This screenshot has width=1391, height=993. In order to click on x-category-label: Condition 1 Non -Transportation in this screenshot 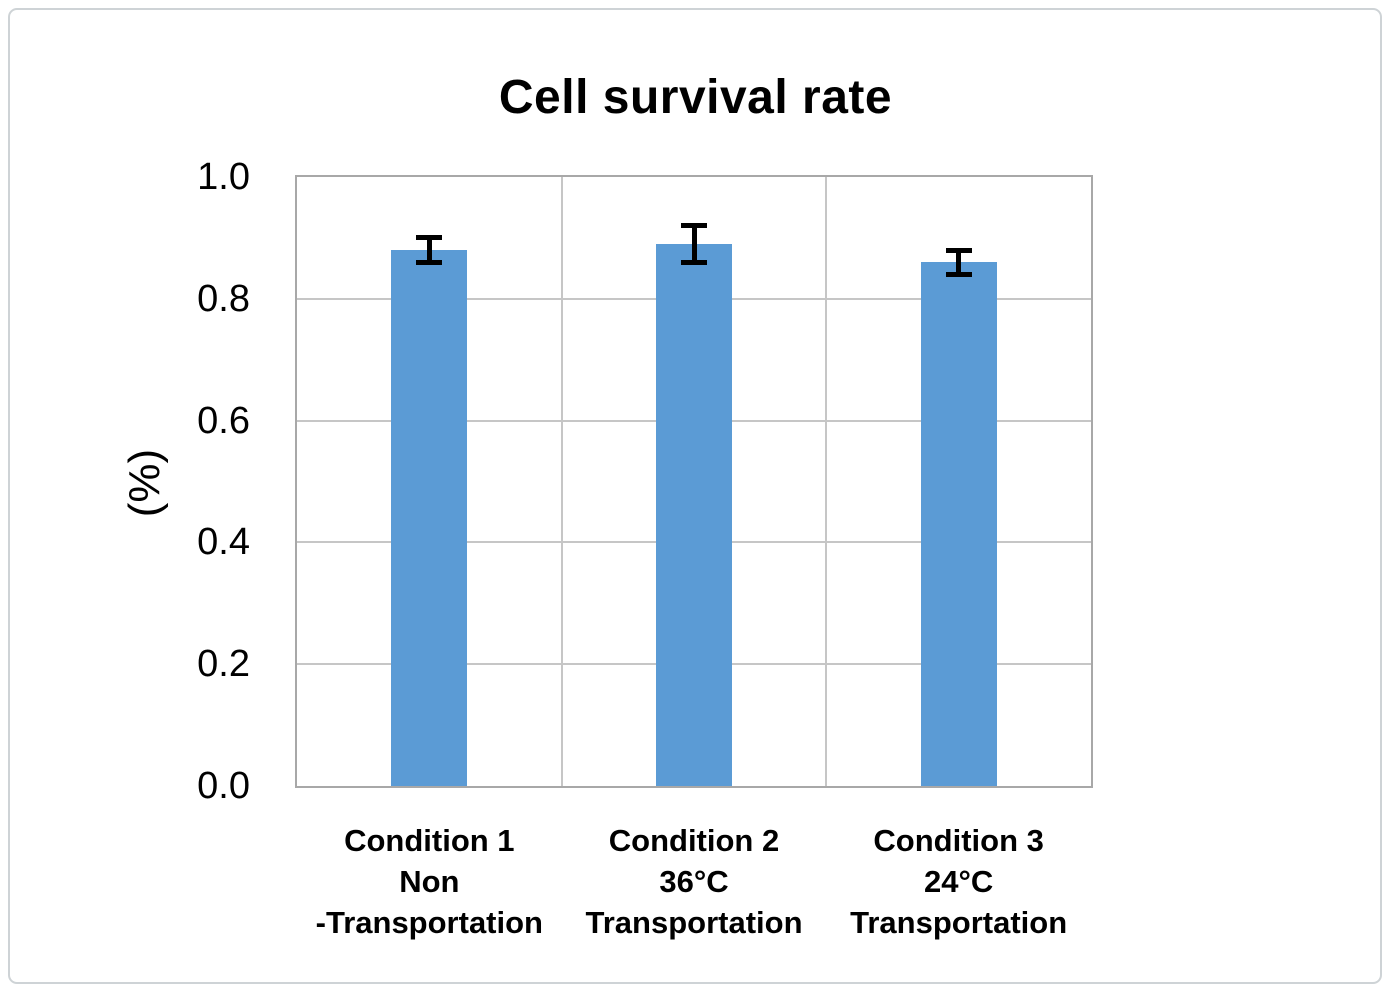, I will do `click(429, 881)`.